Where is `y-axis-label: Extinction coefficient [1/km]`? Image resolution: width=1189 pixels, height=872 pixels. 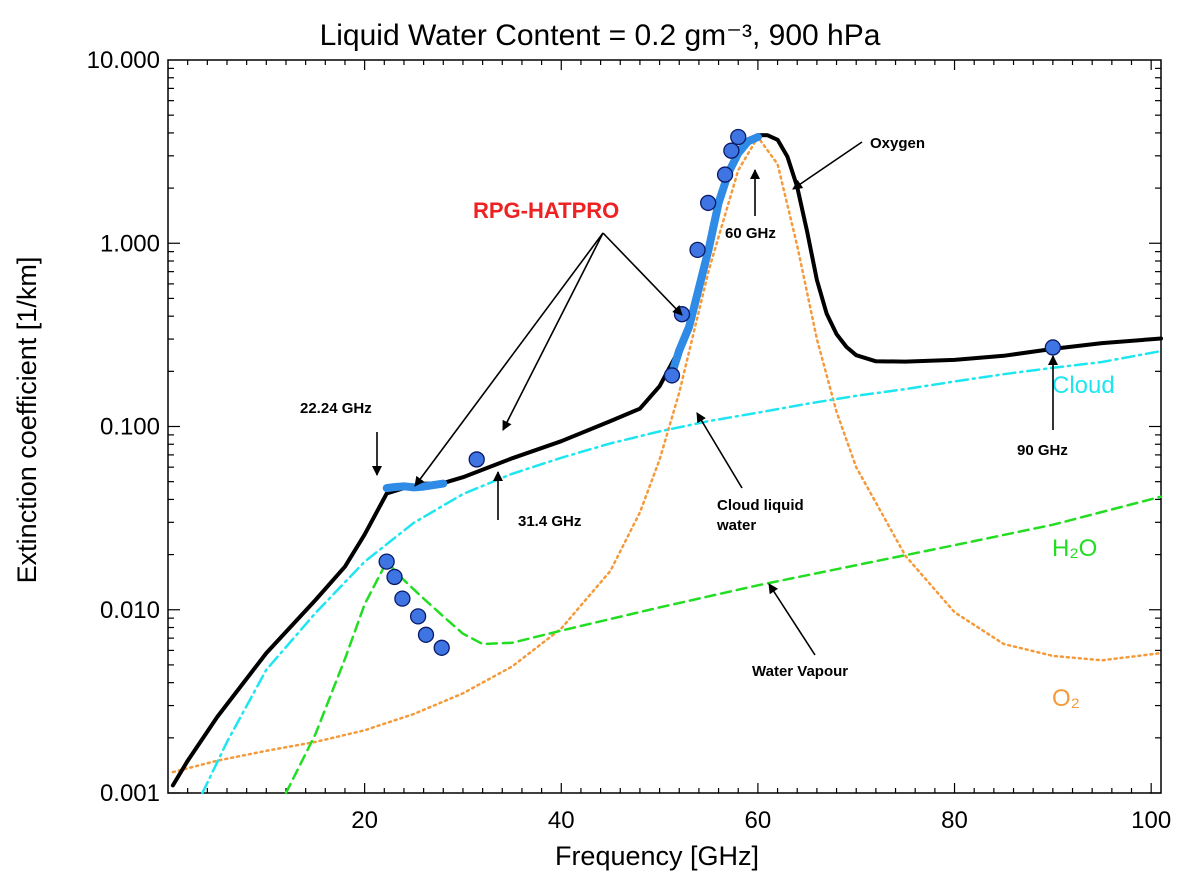
y-axis-label: Extinction coefficient [1/km] is located at coordinates (27, 420).